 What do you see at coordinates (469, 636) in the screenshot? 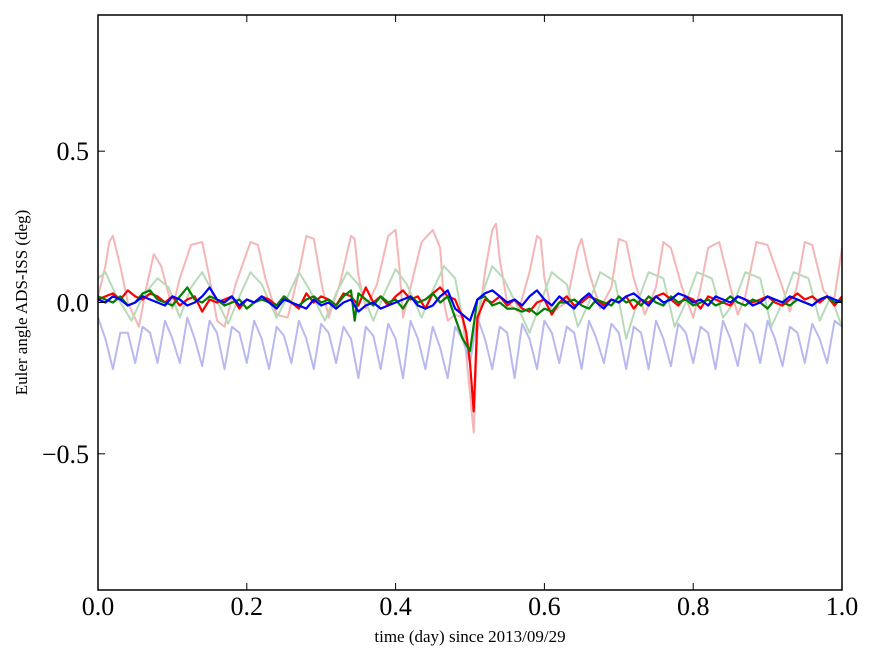
I see `x-axis-label: time (day) since 2013/09/29` at bounding box center [469, 636].